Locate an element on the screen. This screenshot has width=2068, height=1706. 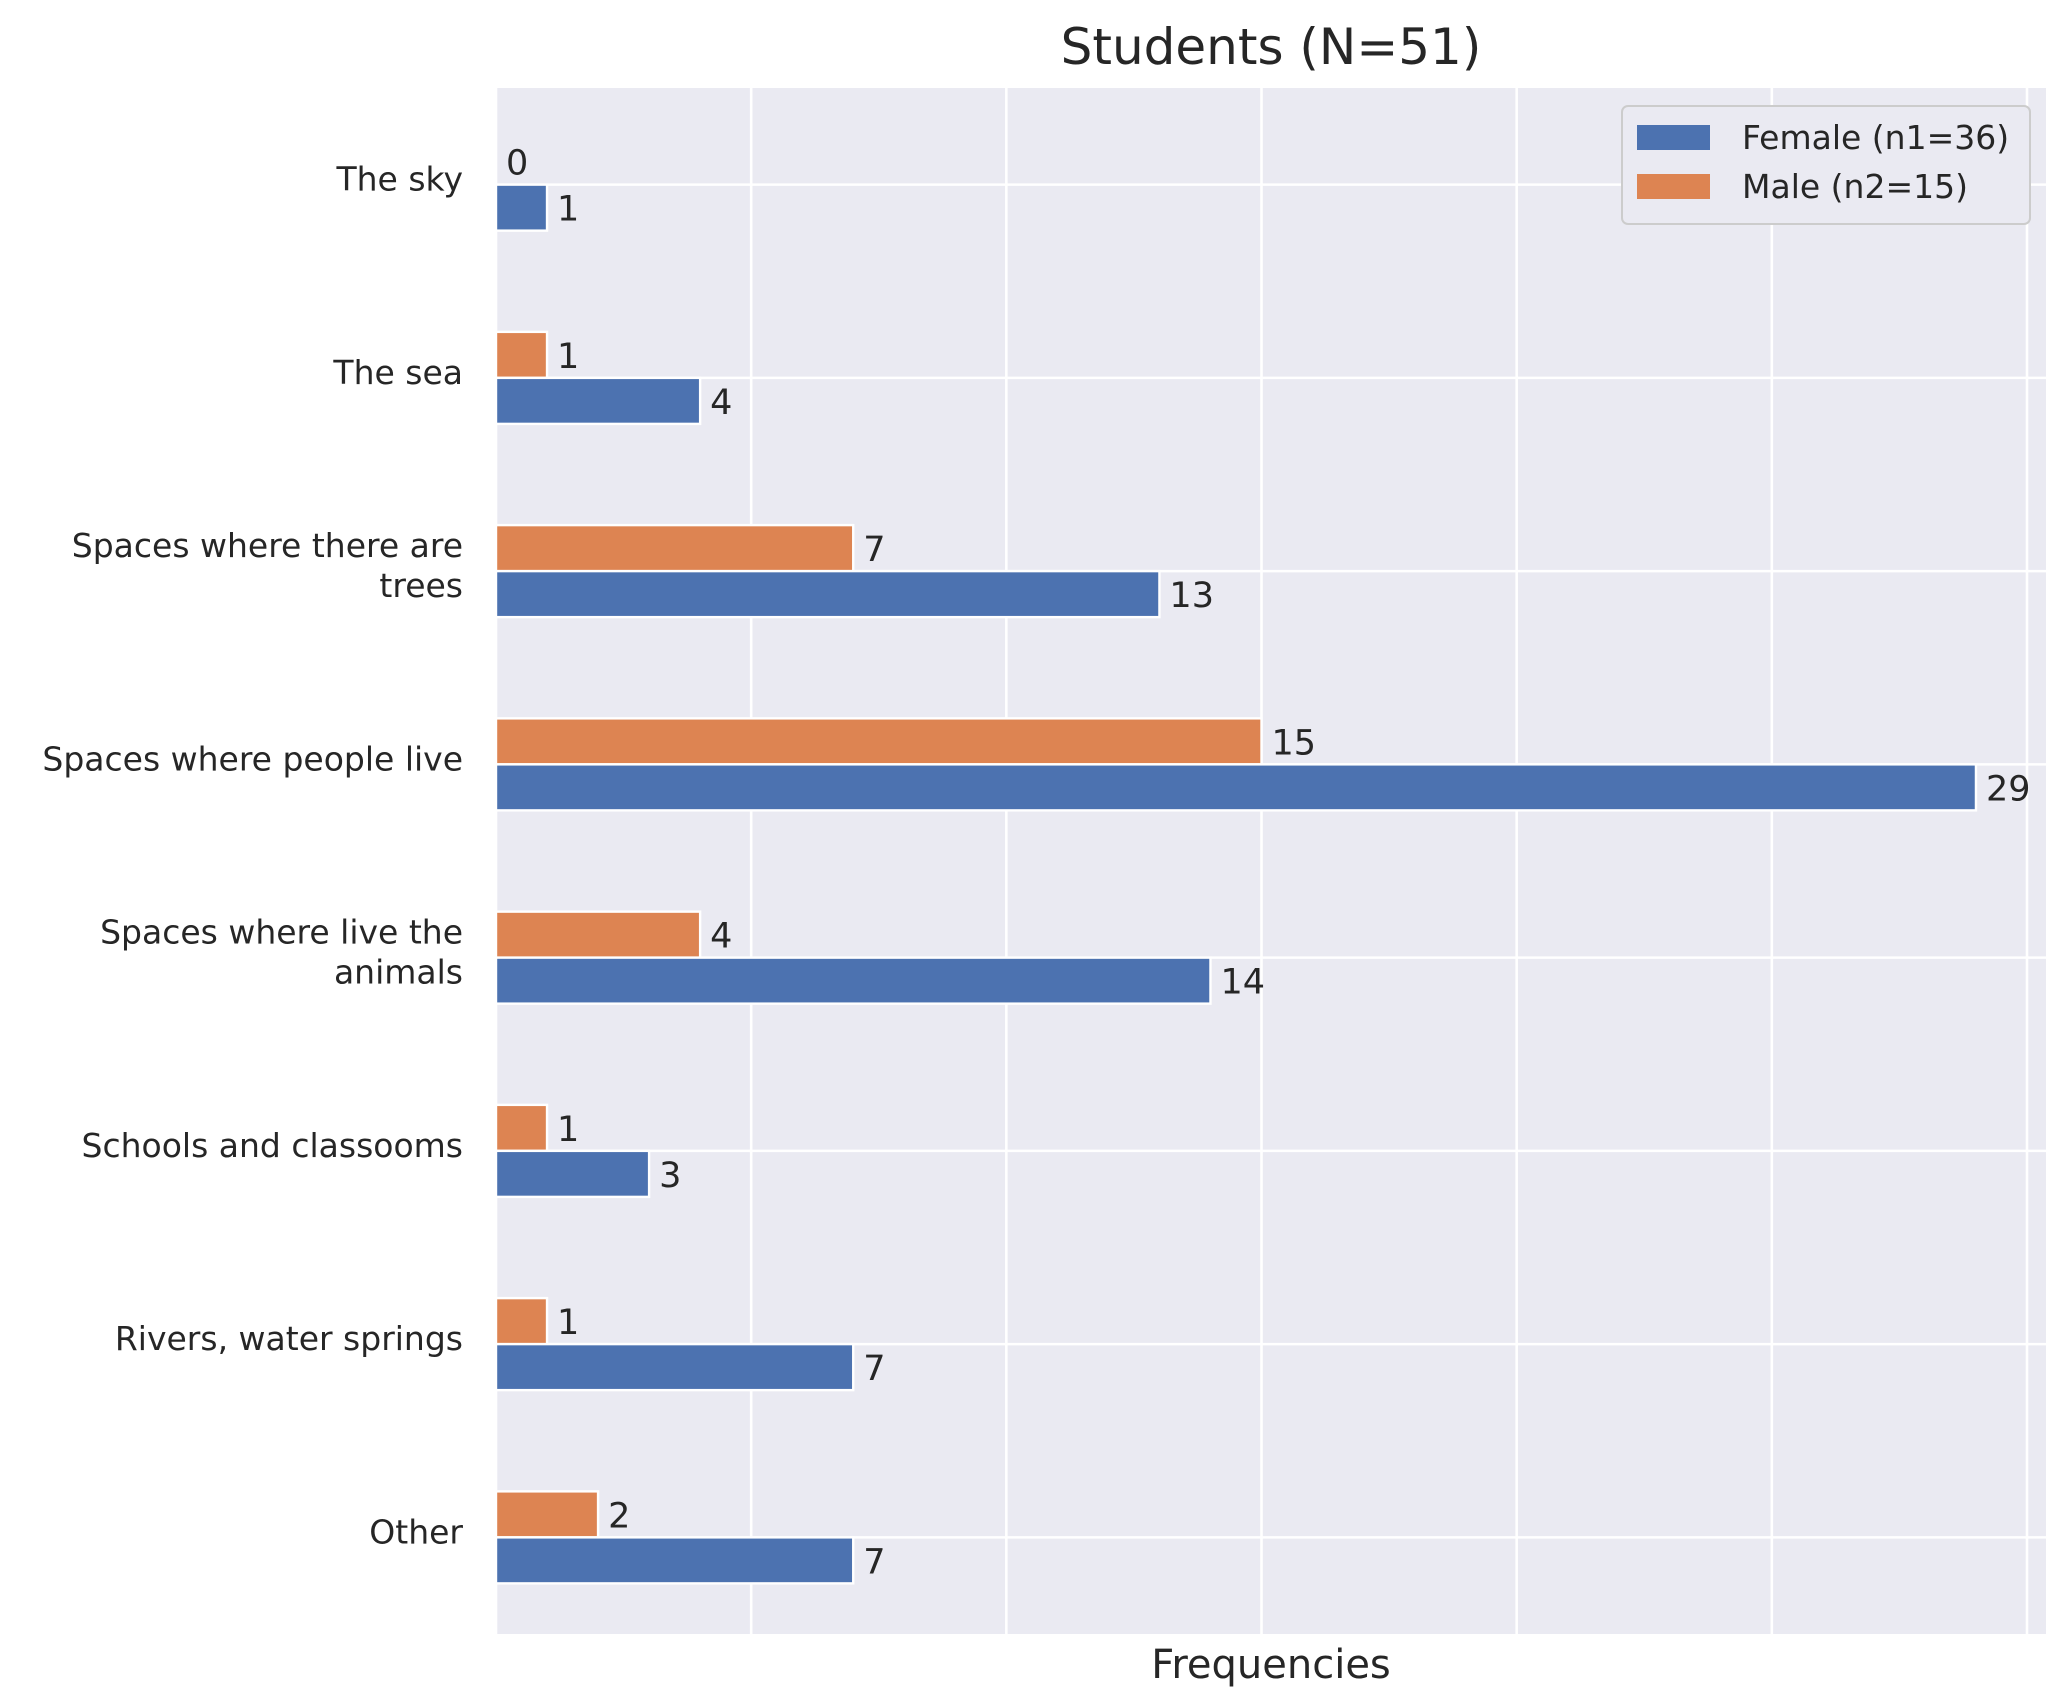
bar-male-spaces-where-people-live is located at coordinates (878, 741).